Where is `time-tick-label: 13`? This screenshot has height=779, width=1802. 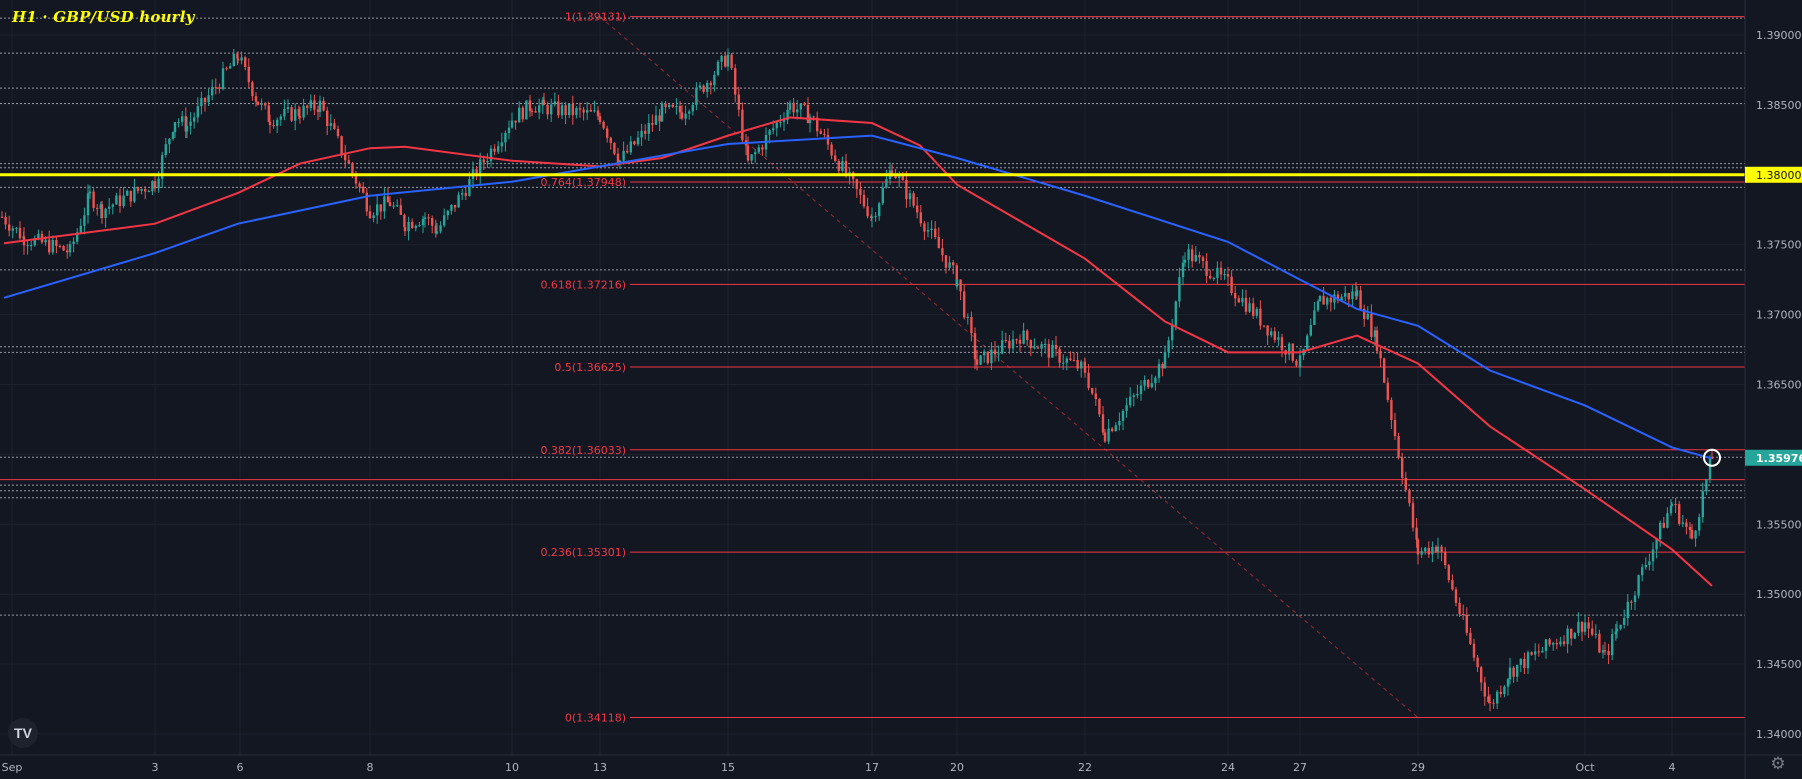
time-tick-label: 13 is located at coordinates (600, 767).